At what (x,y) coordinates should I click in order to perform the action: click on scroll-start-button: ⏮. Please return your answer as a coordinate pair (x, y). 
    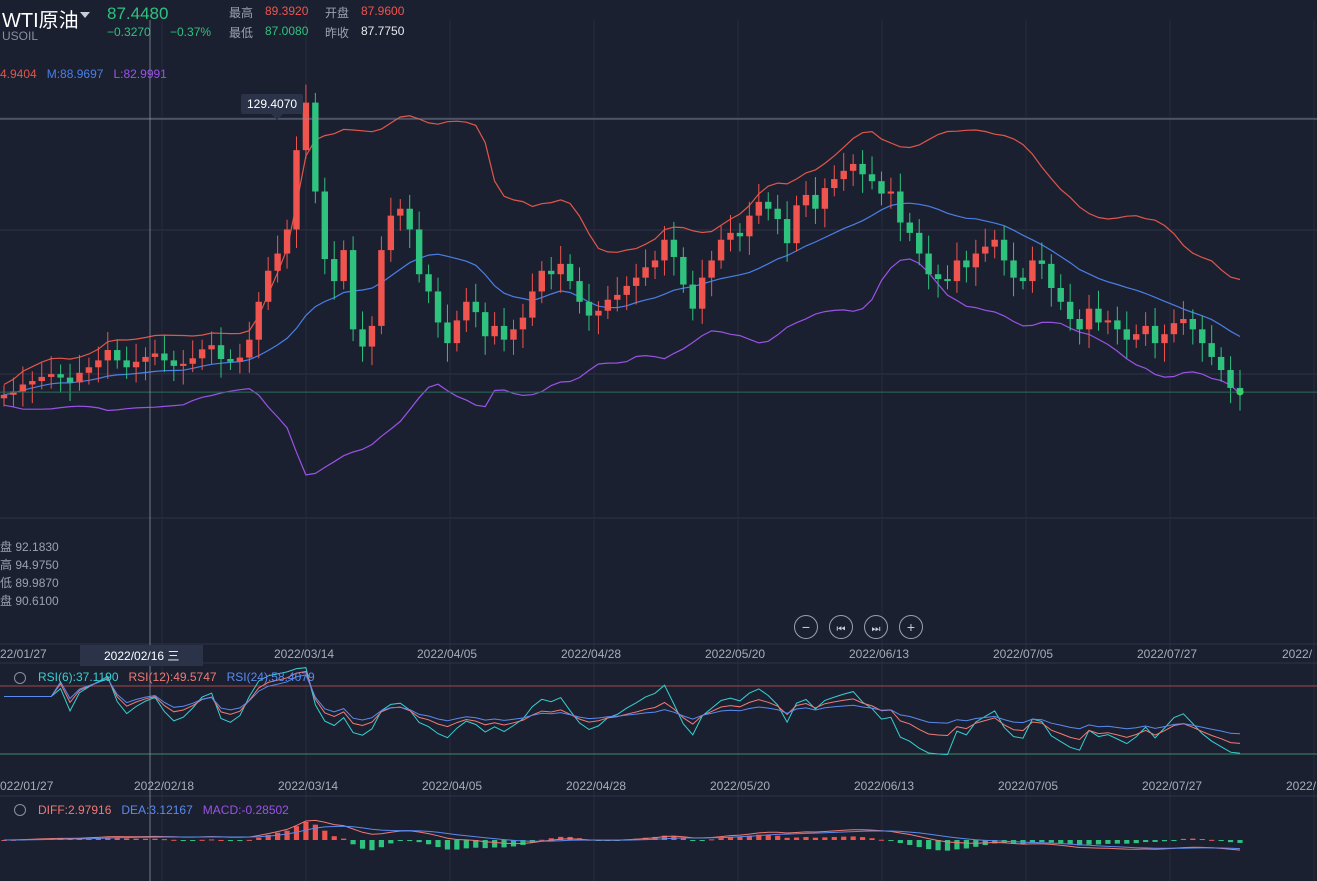
    Looking at the image, I should click on (841, 627).